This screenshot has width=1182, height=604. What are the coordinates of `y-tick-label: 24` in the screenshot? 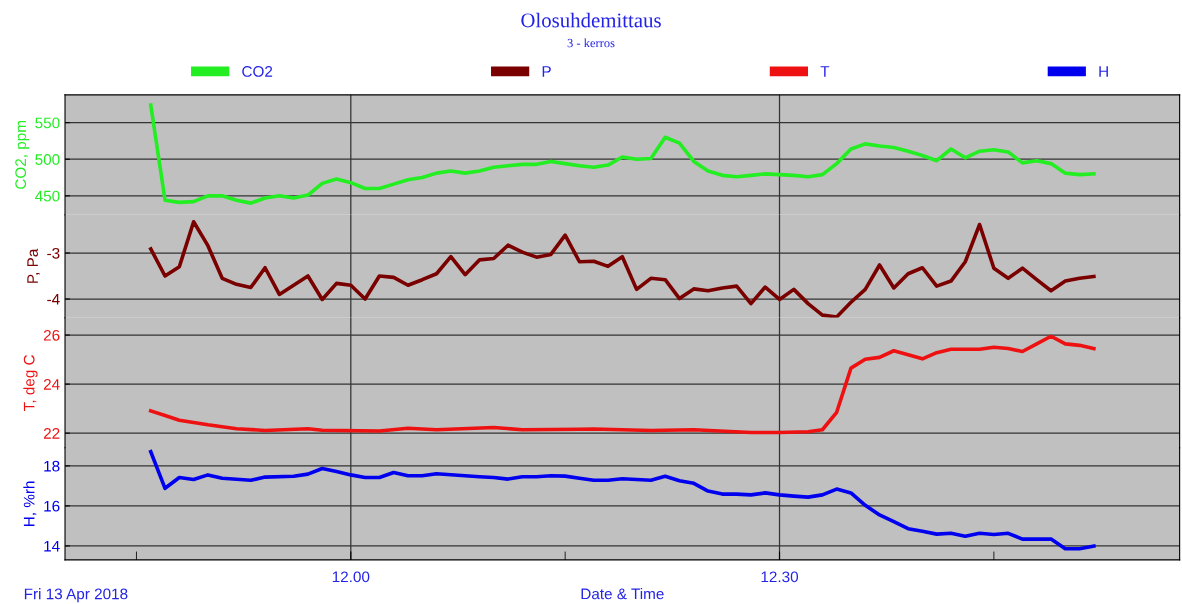 It's located at (51, 384).